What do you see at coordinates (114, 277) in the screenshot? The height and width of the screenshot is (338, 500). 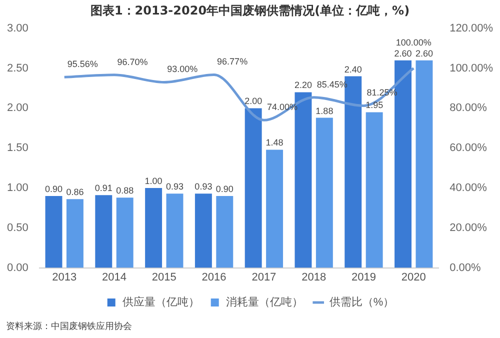 I see `x-tick-label: 2014` at bounding box center [114, 277].